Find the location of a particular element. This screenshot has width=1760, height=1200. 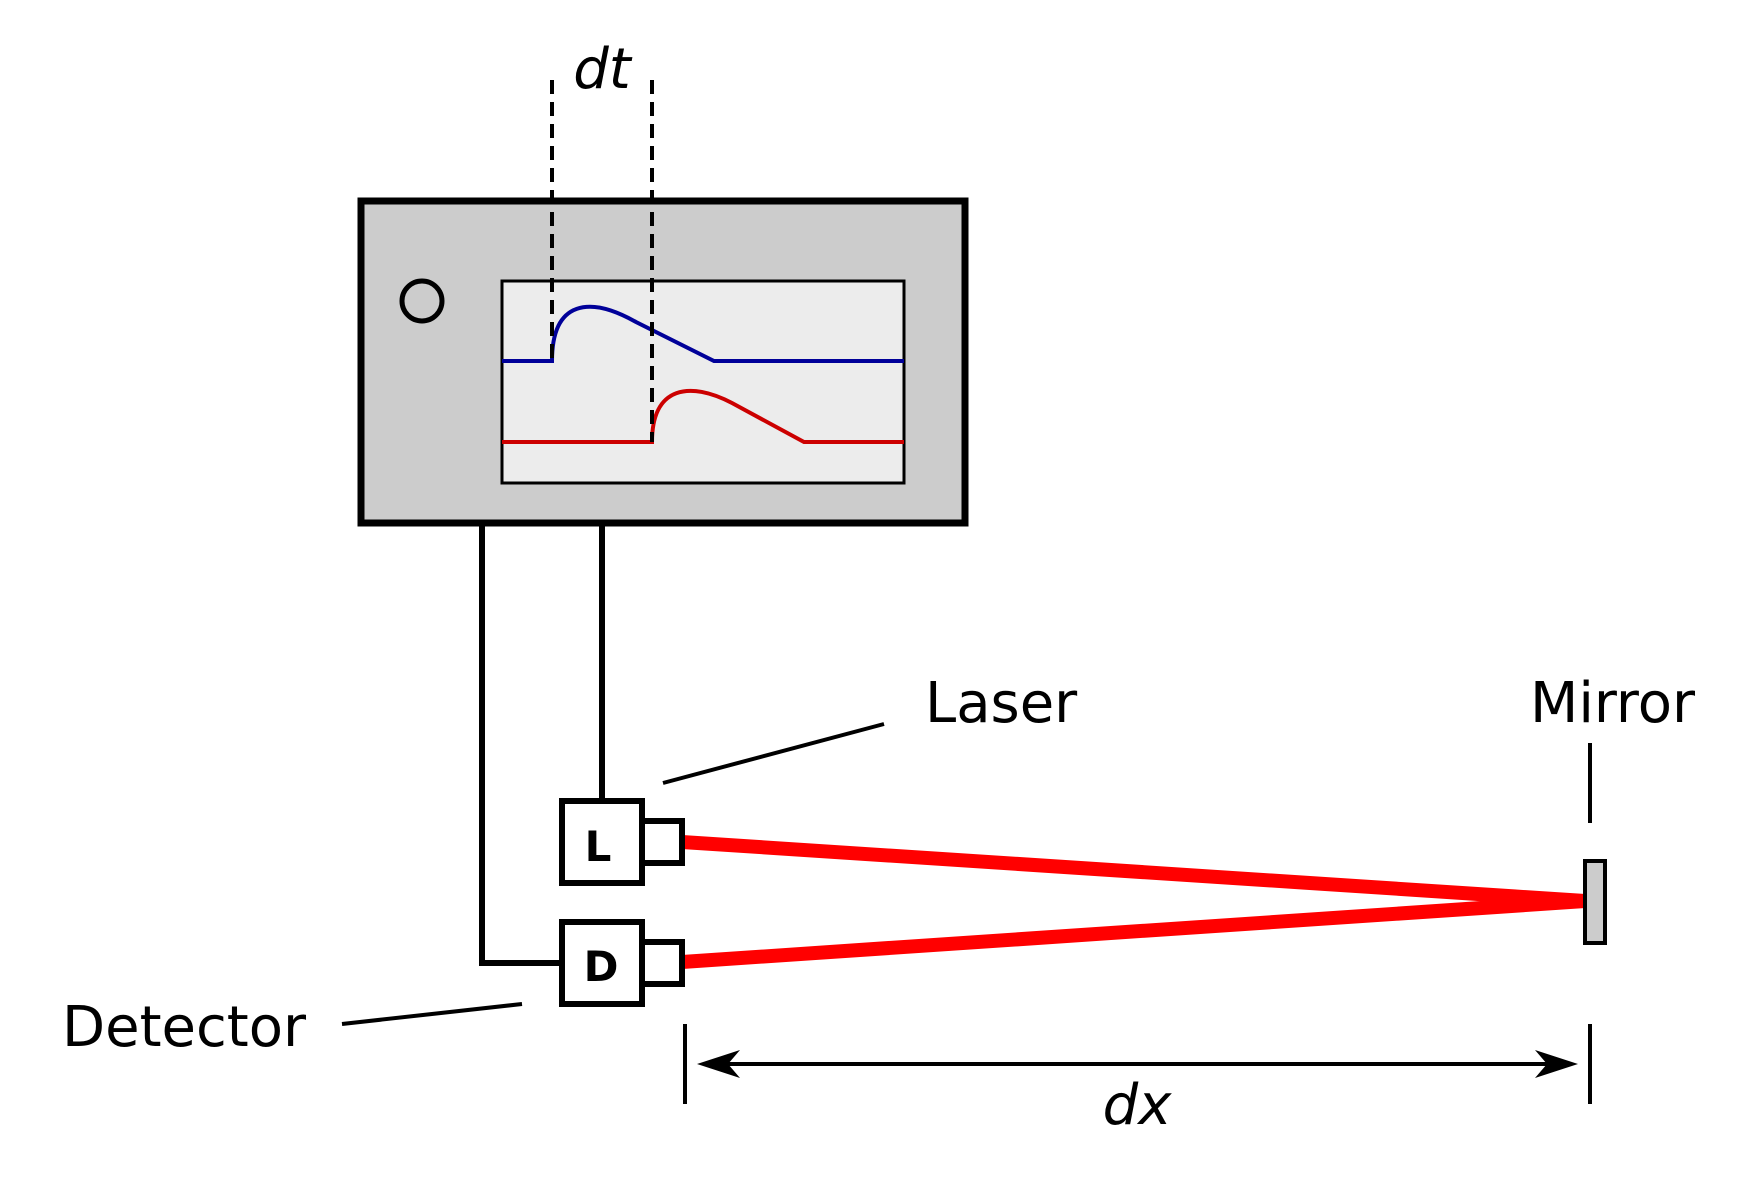

laser-label: Laser is located at coordinates (1001, 703).